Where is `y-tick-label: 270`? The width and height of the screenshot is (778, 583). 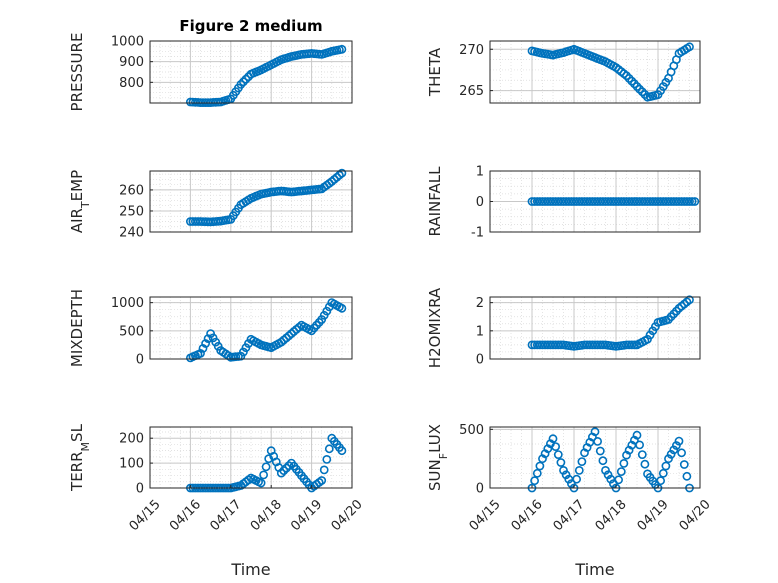
y-tick-label: 270 is located at coordinates (471, 50).